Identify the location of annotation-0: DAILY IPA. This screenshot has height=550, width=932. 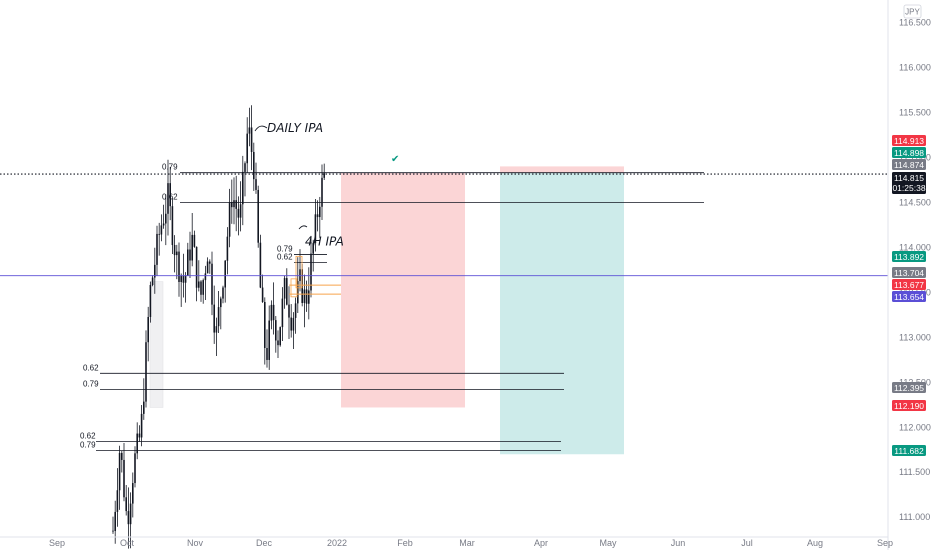
(295, 128).